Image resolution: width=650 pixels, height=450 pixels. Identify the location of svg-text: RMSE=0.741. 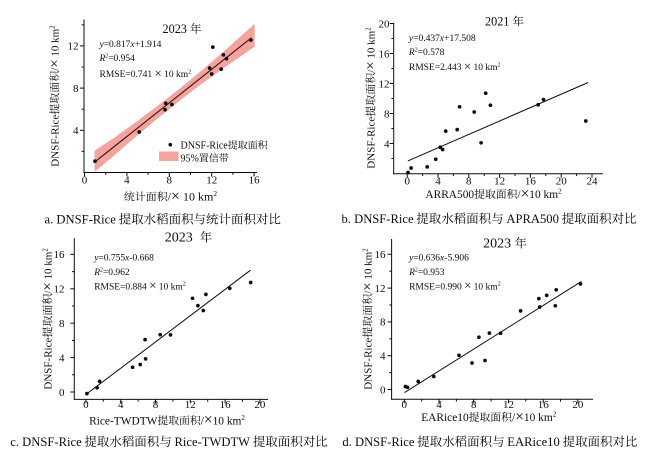
(127, 75).